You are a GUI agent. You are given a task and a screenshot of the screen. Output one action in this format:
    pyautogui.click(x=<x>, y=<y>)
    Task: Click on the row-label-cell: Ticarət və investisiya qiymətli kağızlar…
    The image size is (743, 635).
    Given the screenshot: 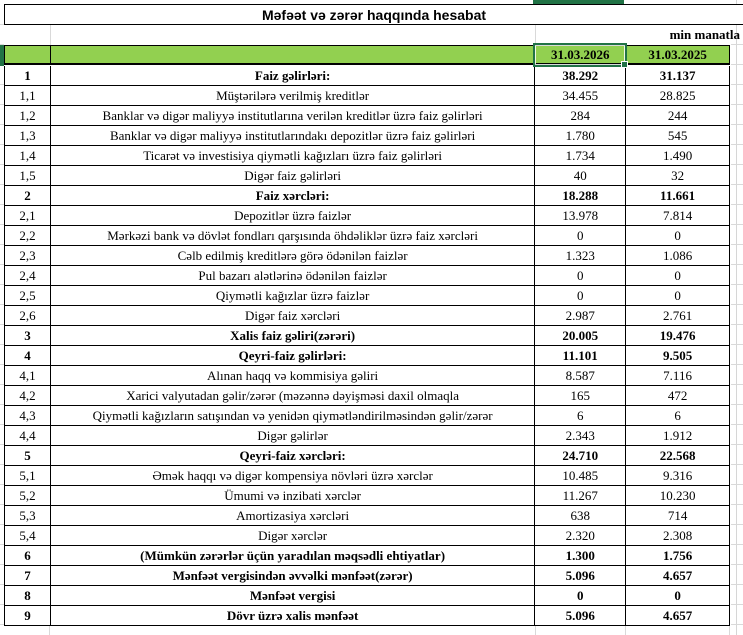 What is the action you would take?
    pyautogui.click(x=293, y=155)
    